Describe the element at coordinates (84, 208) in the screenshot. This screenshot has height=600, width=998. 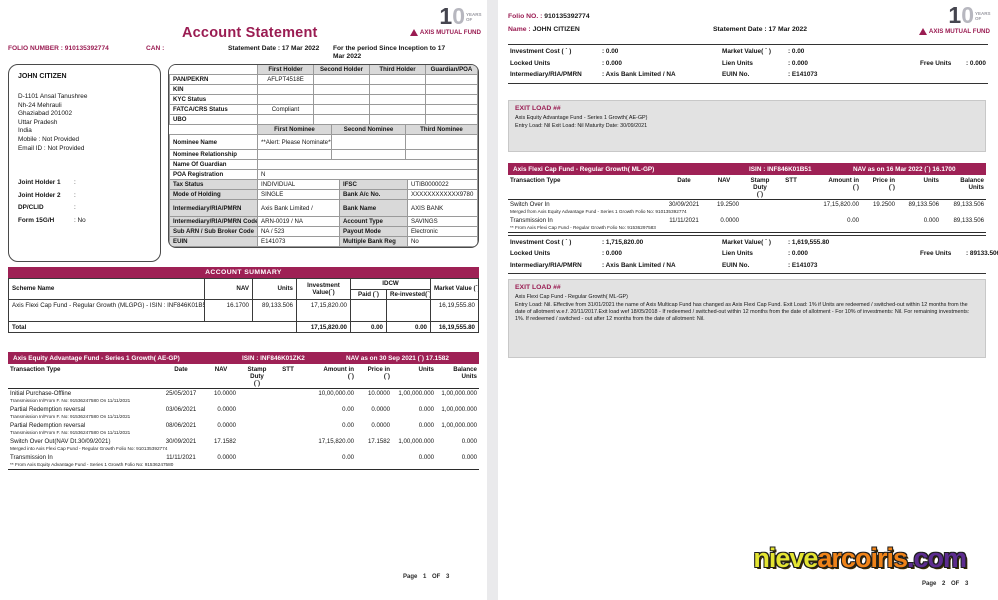
I see `joint-holder-row: DP/CLID:` at that location.